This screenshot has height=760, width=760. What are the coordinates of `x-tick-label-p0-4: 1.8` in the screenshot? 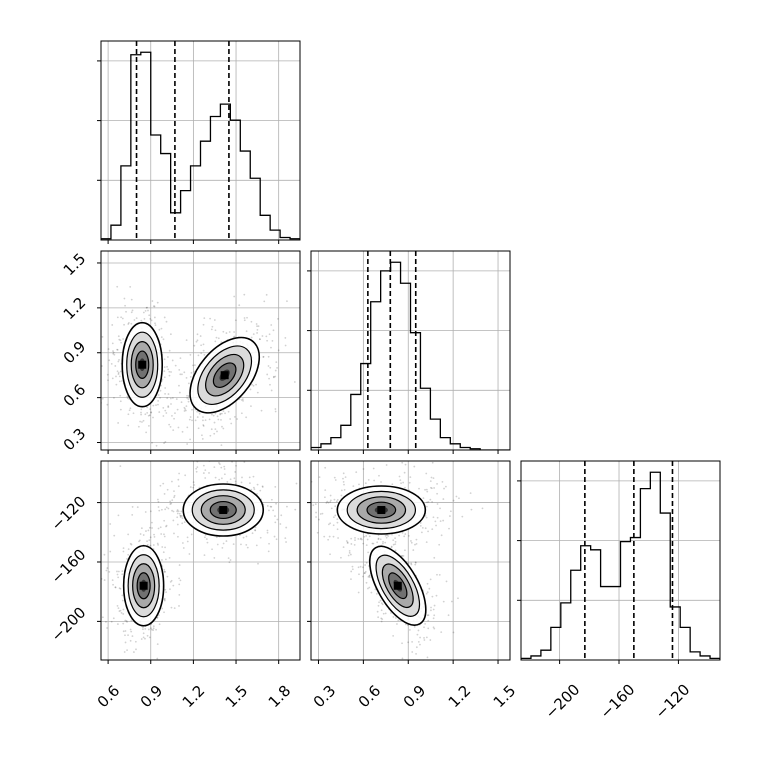 It's located at (280, 697).